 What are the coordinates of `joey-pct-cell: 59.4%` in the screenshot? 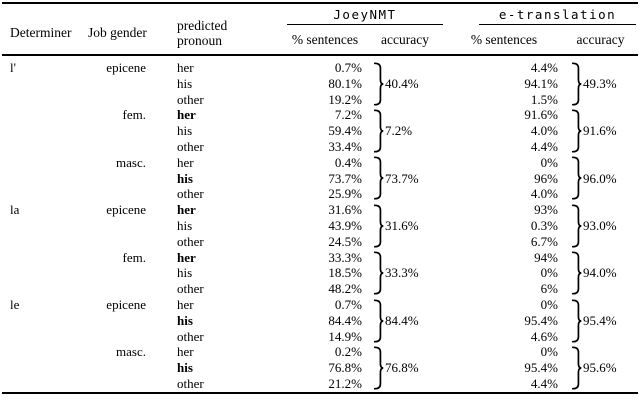 It's located at (345, 131).